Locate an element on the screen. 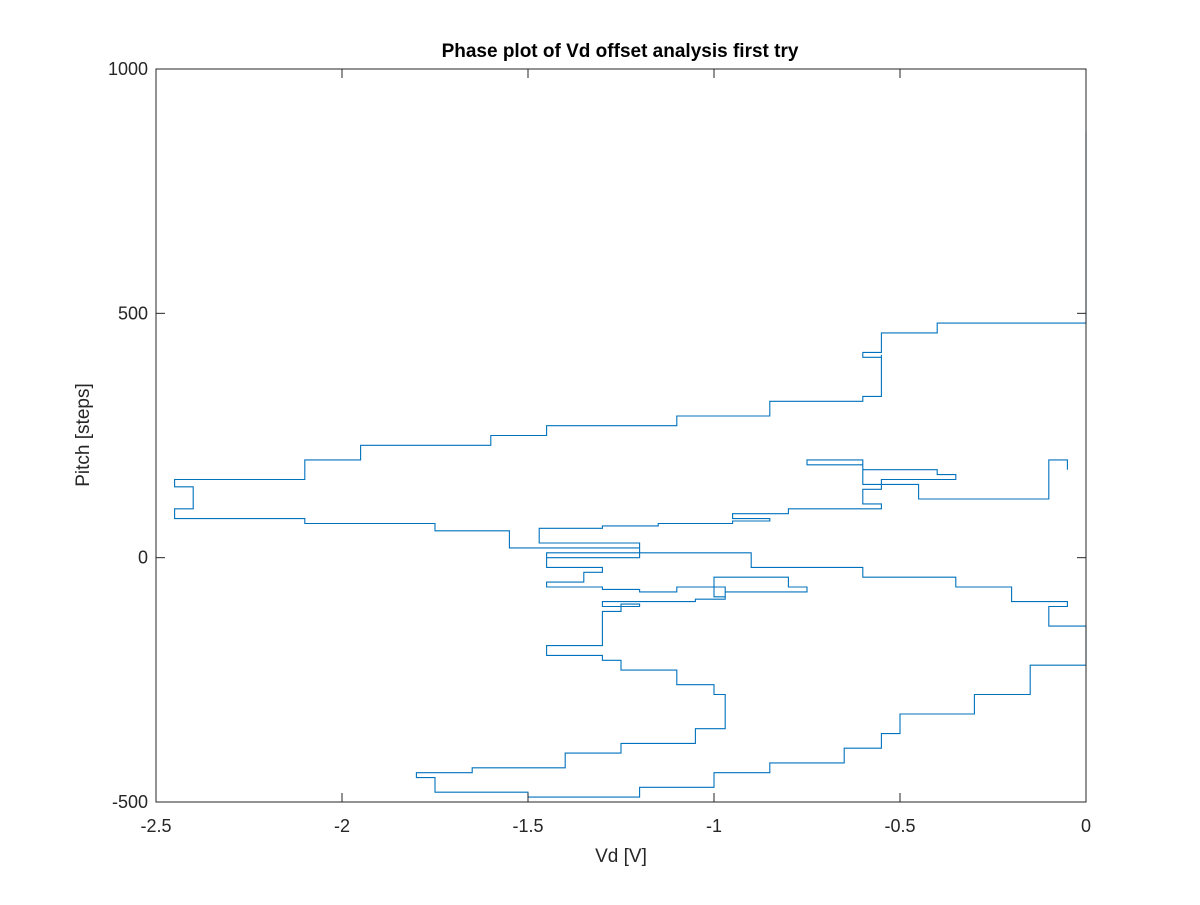  x-tick-label: -2.5 is located at coordinates (155, 826).